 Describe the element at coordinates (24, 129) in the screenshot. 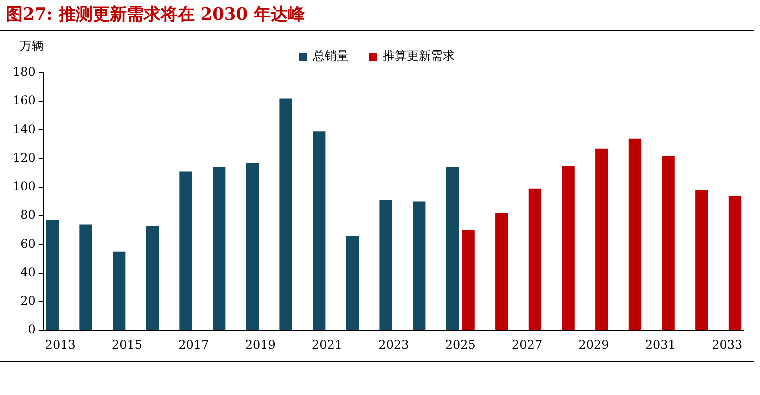

I see `y-tick-label: 140` at that location.